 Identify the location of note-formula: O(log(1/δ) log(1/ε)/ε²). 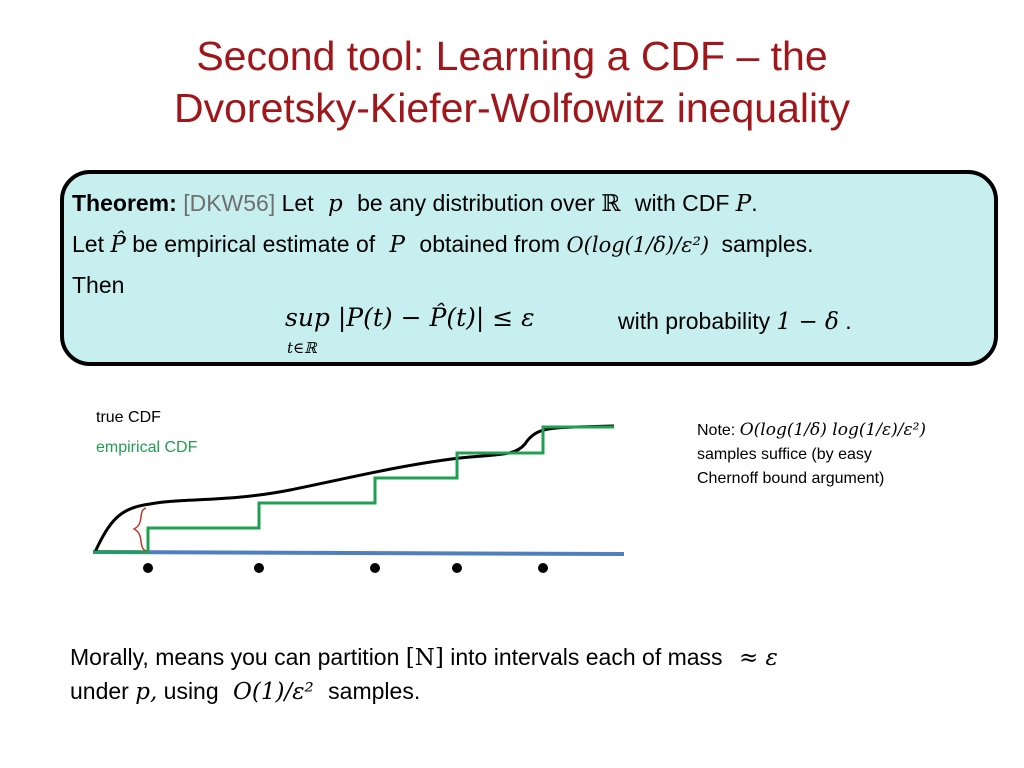
(833, 430).